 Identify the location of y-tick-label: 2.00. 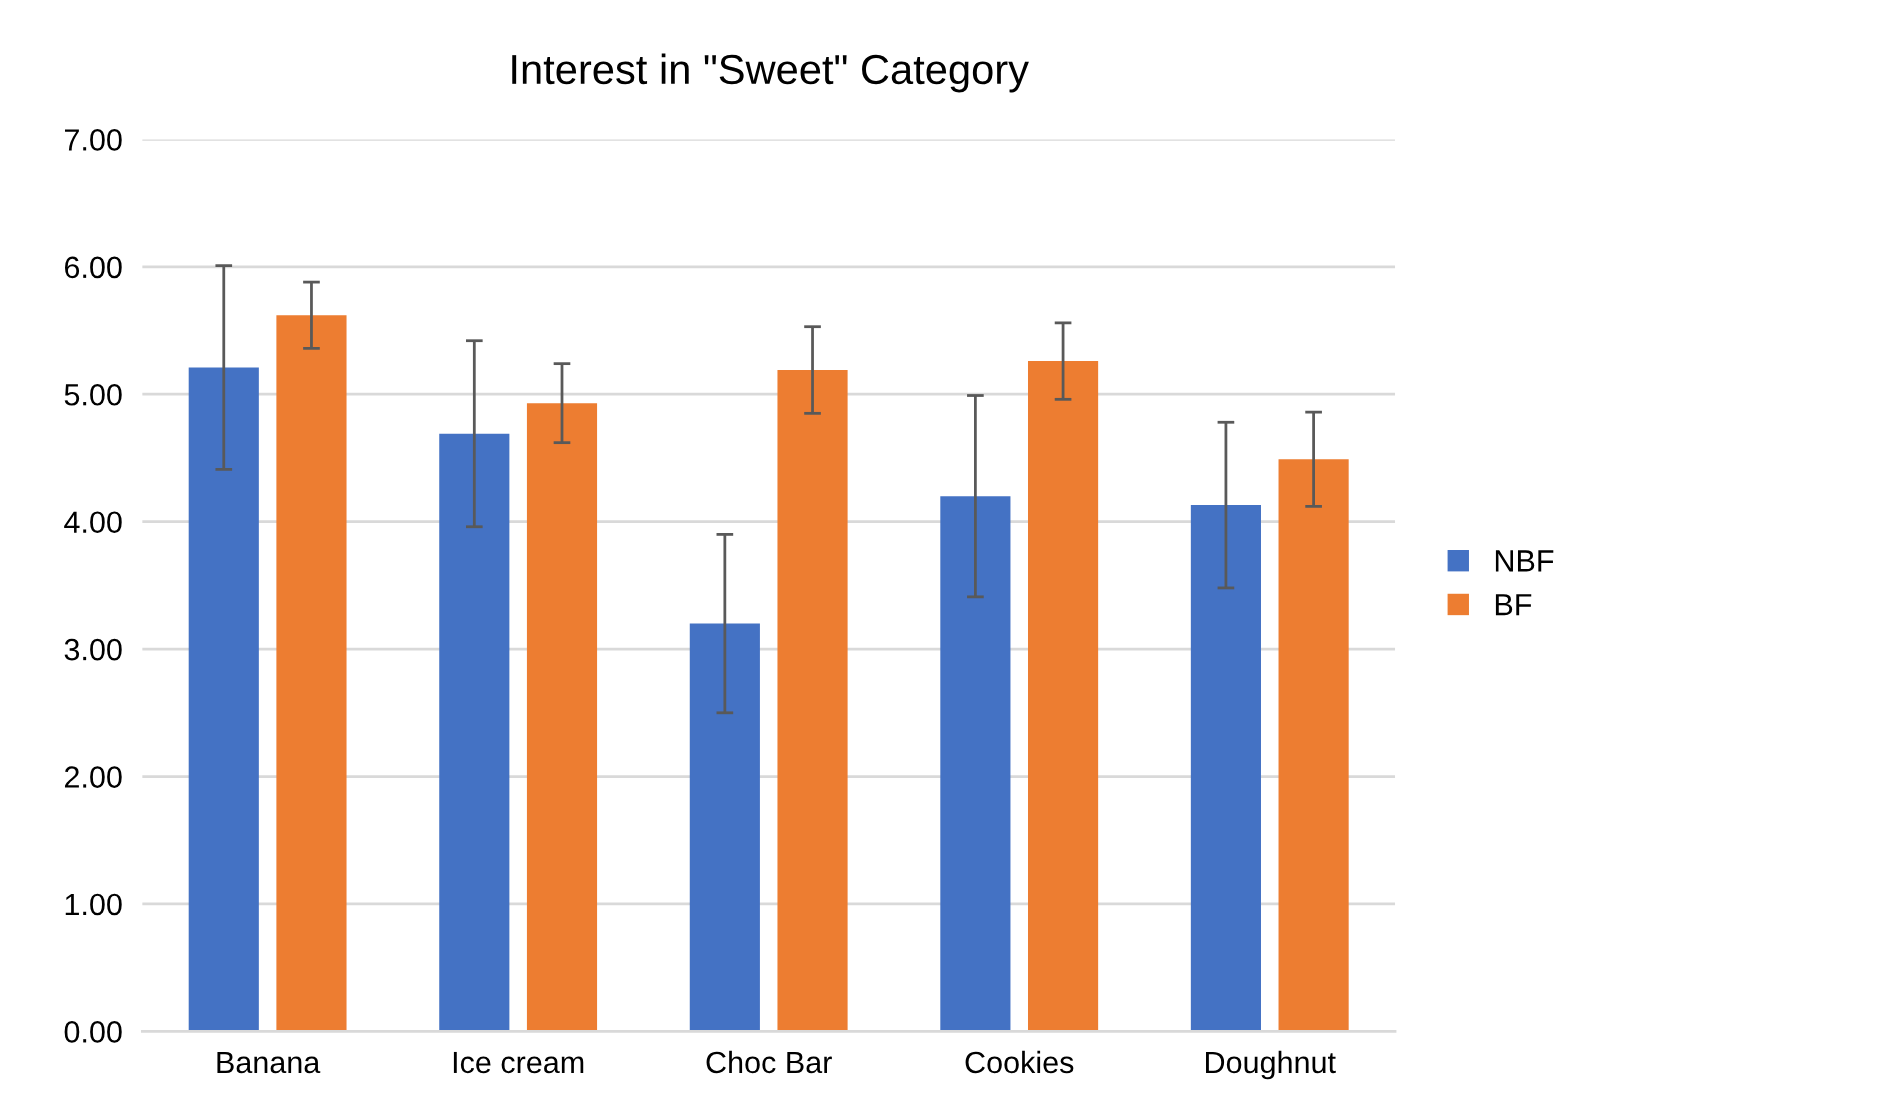
(93, 777).